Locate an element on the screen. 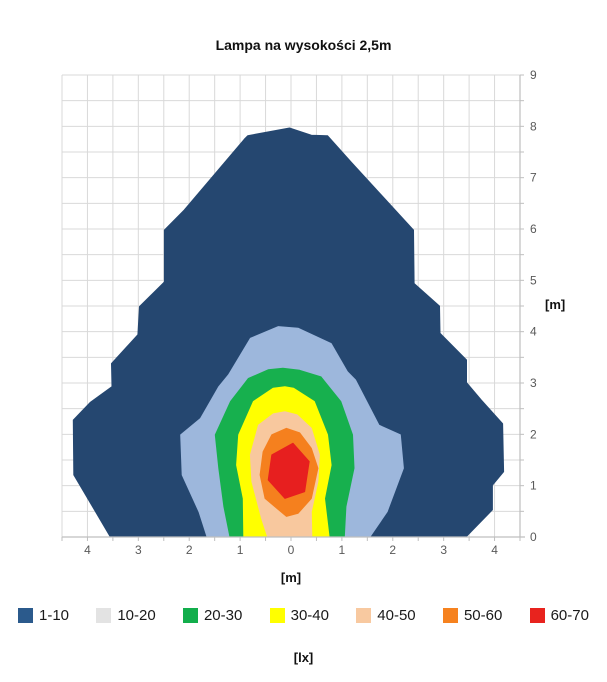 This screenshot has height=682, width=607. legend-entry-50-60: 50-60 is located at coordinates (472, 615).